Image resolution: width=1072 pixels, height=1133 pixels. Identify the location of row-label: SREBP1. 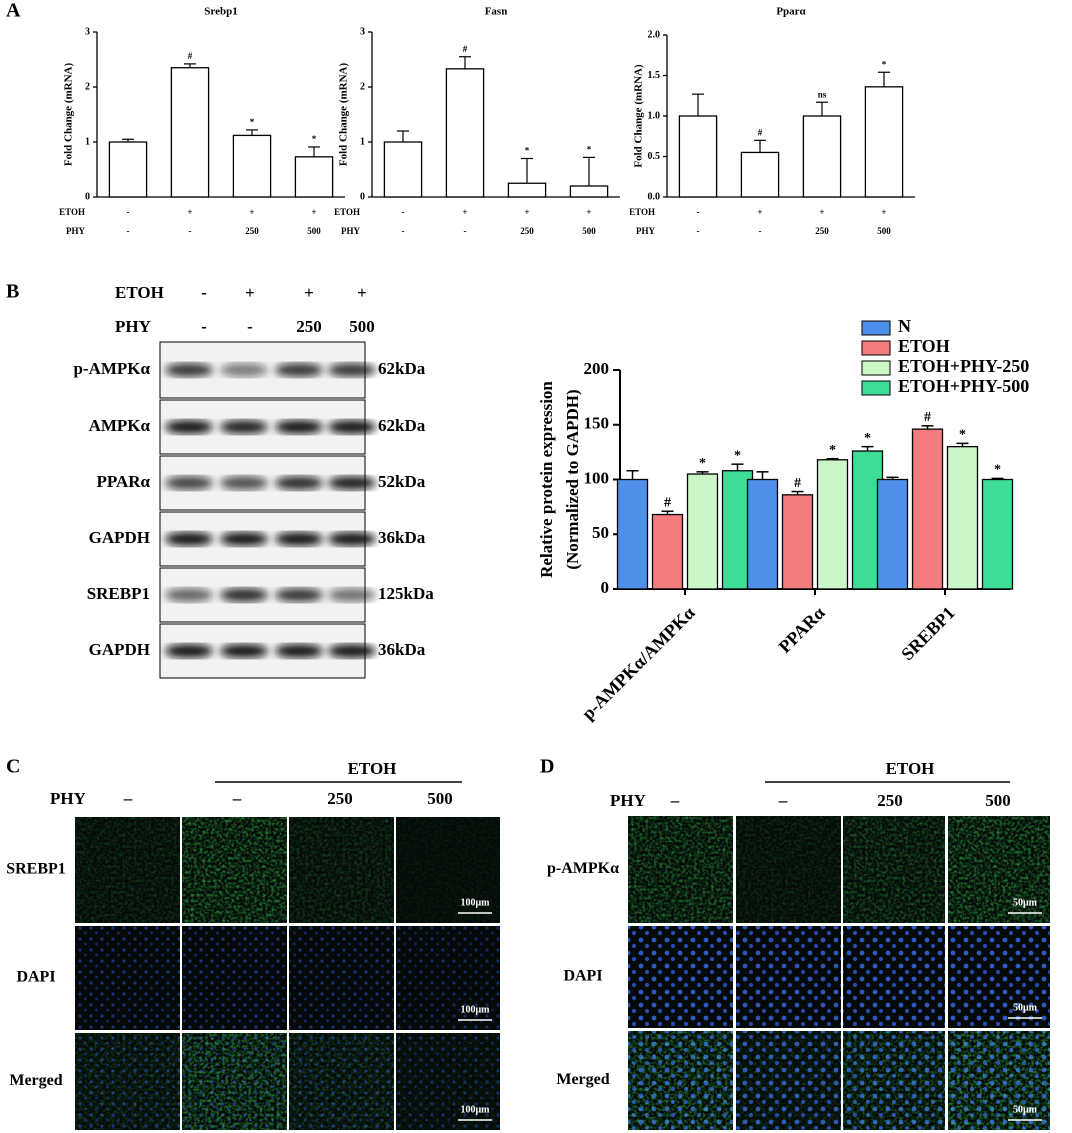
(36, 869).